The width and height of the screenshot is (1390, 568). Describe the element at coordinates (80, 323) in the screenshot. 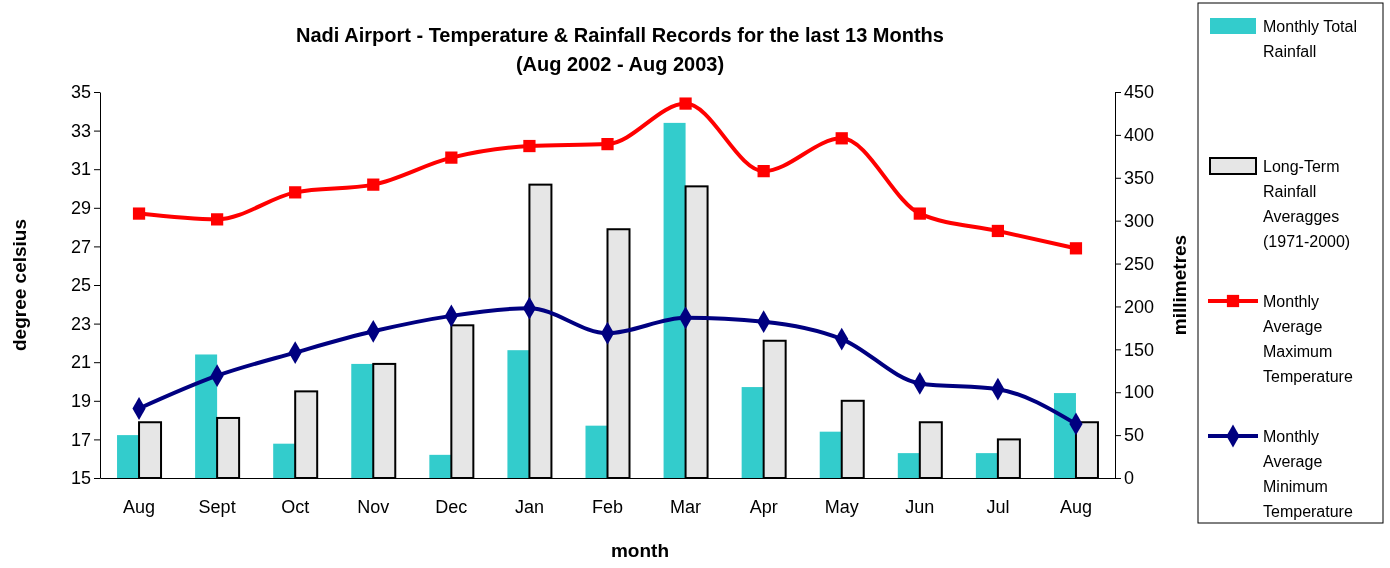

I see `y-tick-label: 23` at that location.